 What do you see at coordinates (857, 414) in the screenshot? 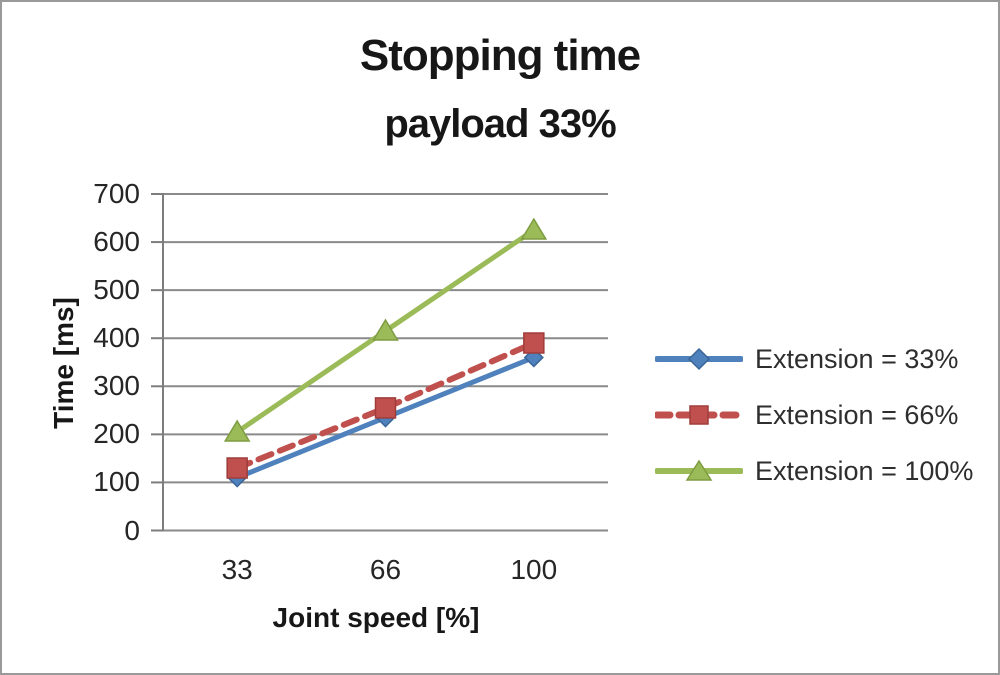
I see `legend-label: Extension = 66%` at bounding box center [857, 414].